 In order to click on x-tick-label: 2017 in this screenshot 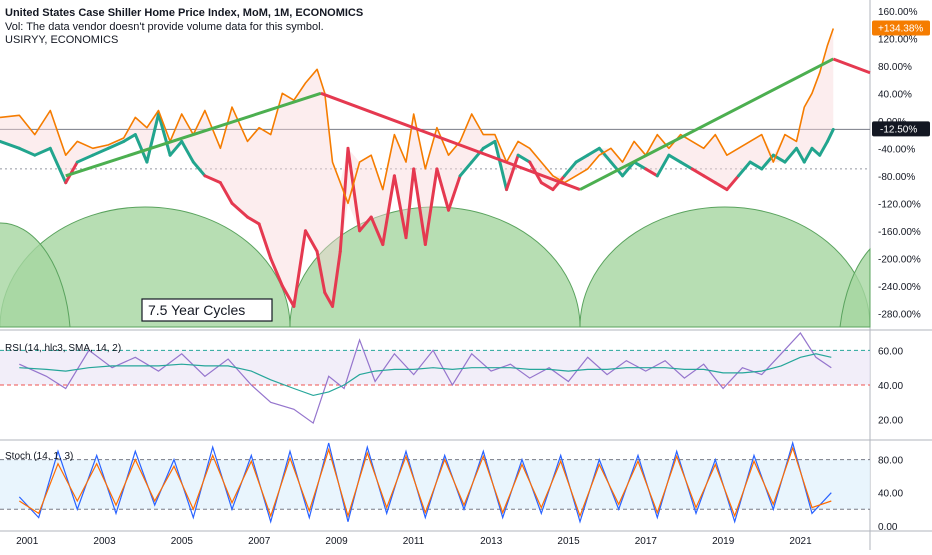, I will do `click(646, 541)`.